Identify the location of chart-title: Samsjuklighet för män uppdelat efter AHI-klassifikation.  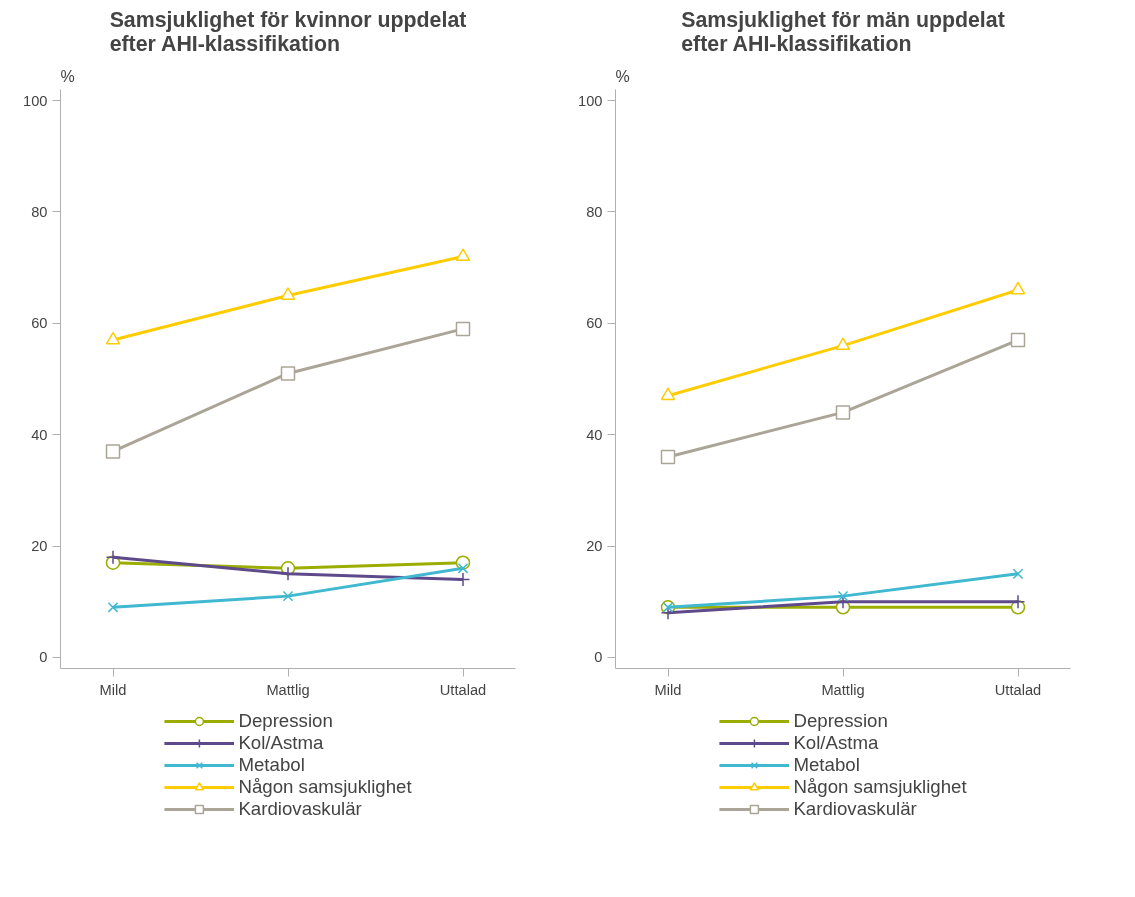
(843, 31).